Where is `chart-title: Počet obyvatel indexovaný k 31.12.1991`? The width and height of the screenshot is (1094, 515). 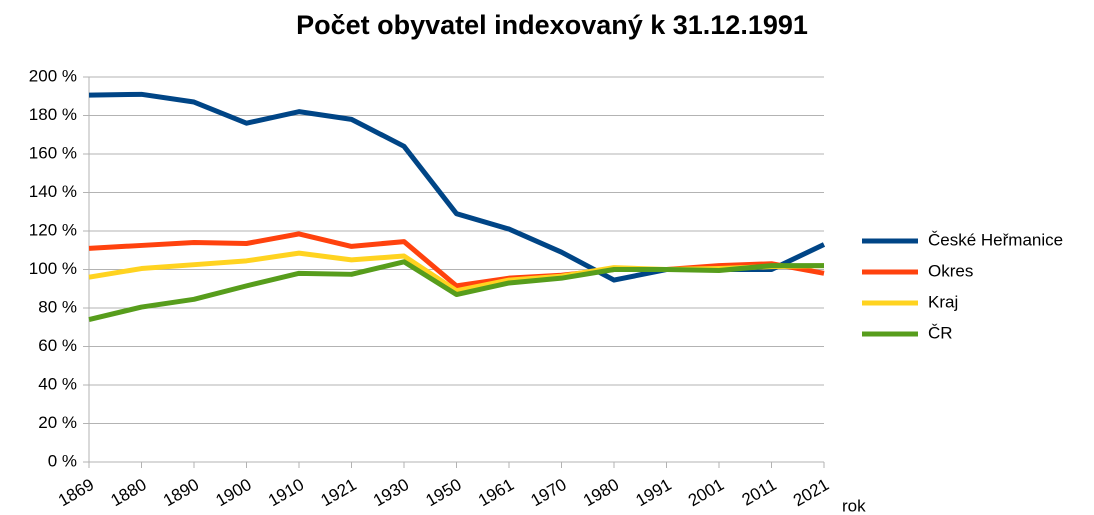
chart-title: Počet obyvatel indexovaný k 31.12.1991 is located at coordinates (552, 25).